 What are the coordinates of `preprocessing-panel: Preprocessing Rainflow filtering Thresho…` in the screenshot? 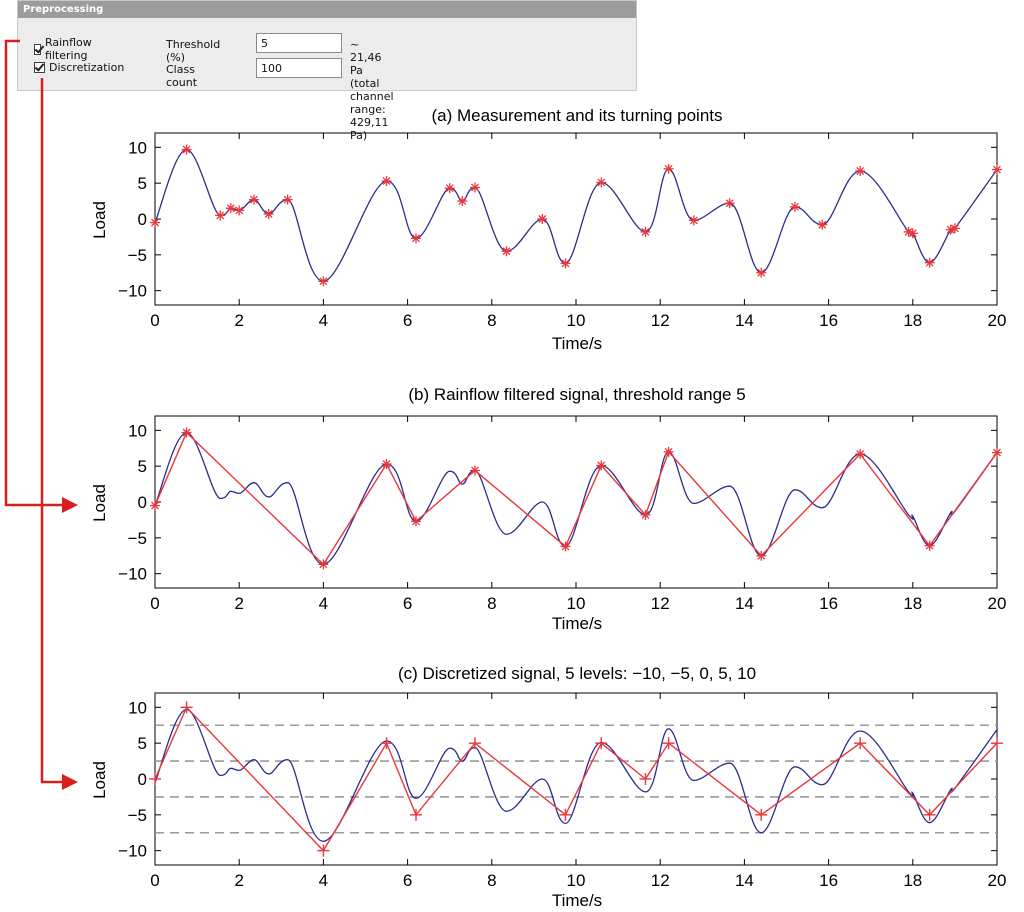 It's located at (327, 71).